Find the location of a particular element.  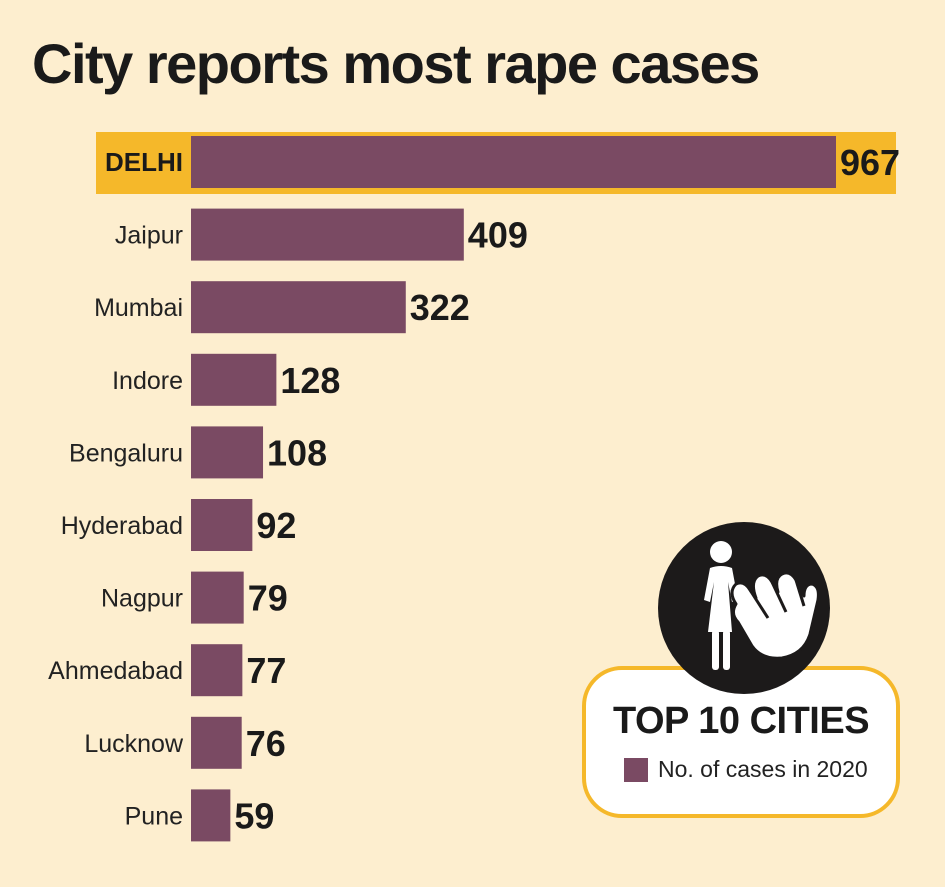

value-label: 322 is located at coordinates (440, 307).